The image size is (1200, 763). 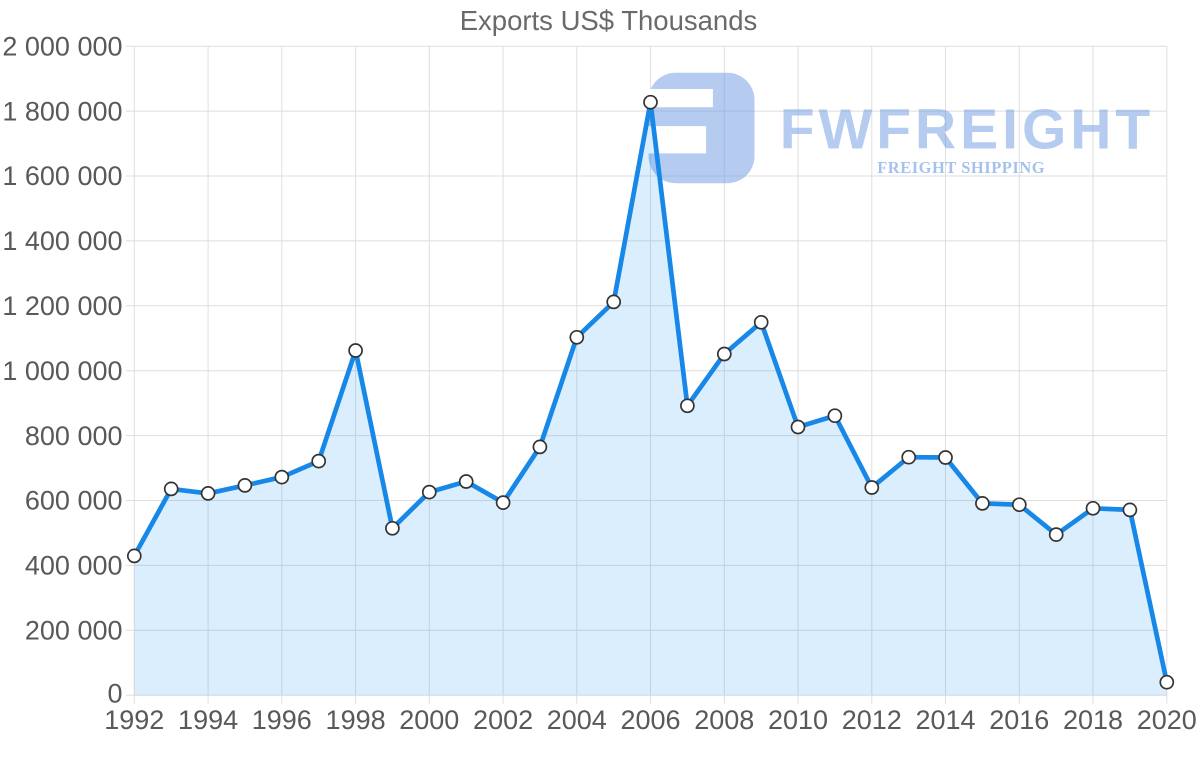 What do you see at coordinates (429, 720) in the screenshot?
I see `svg-text: 2000` at bounding box center [429, 720].